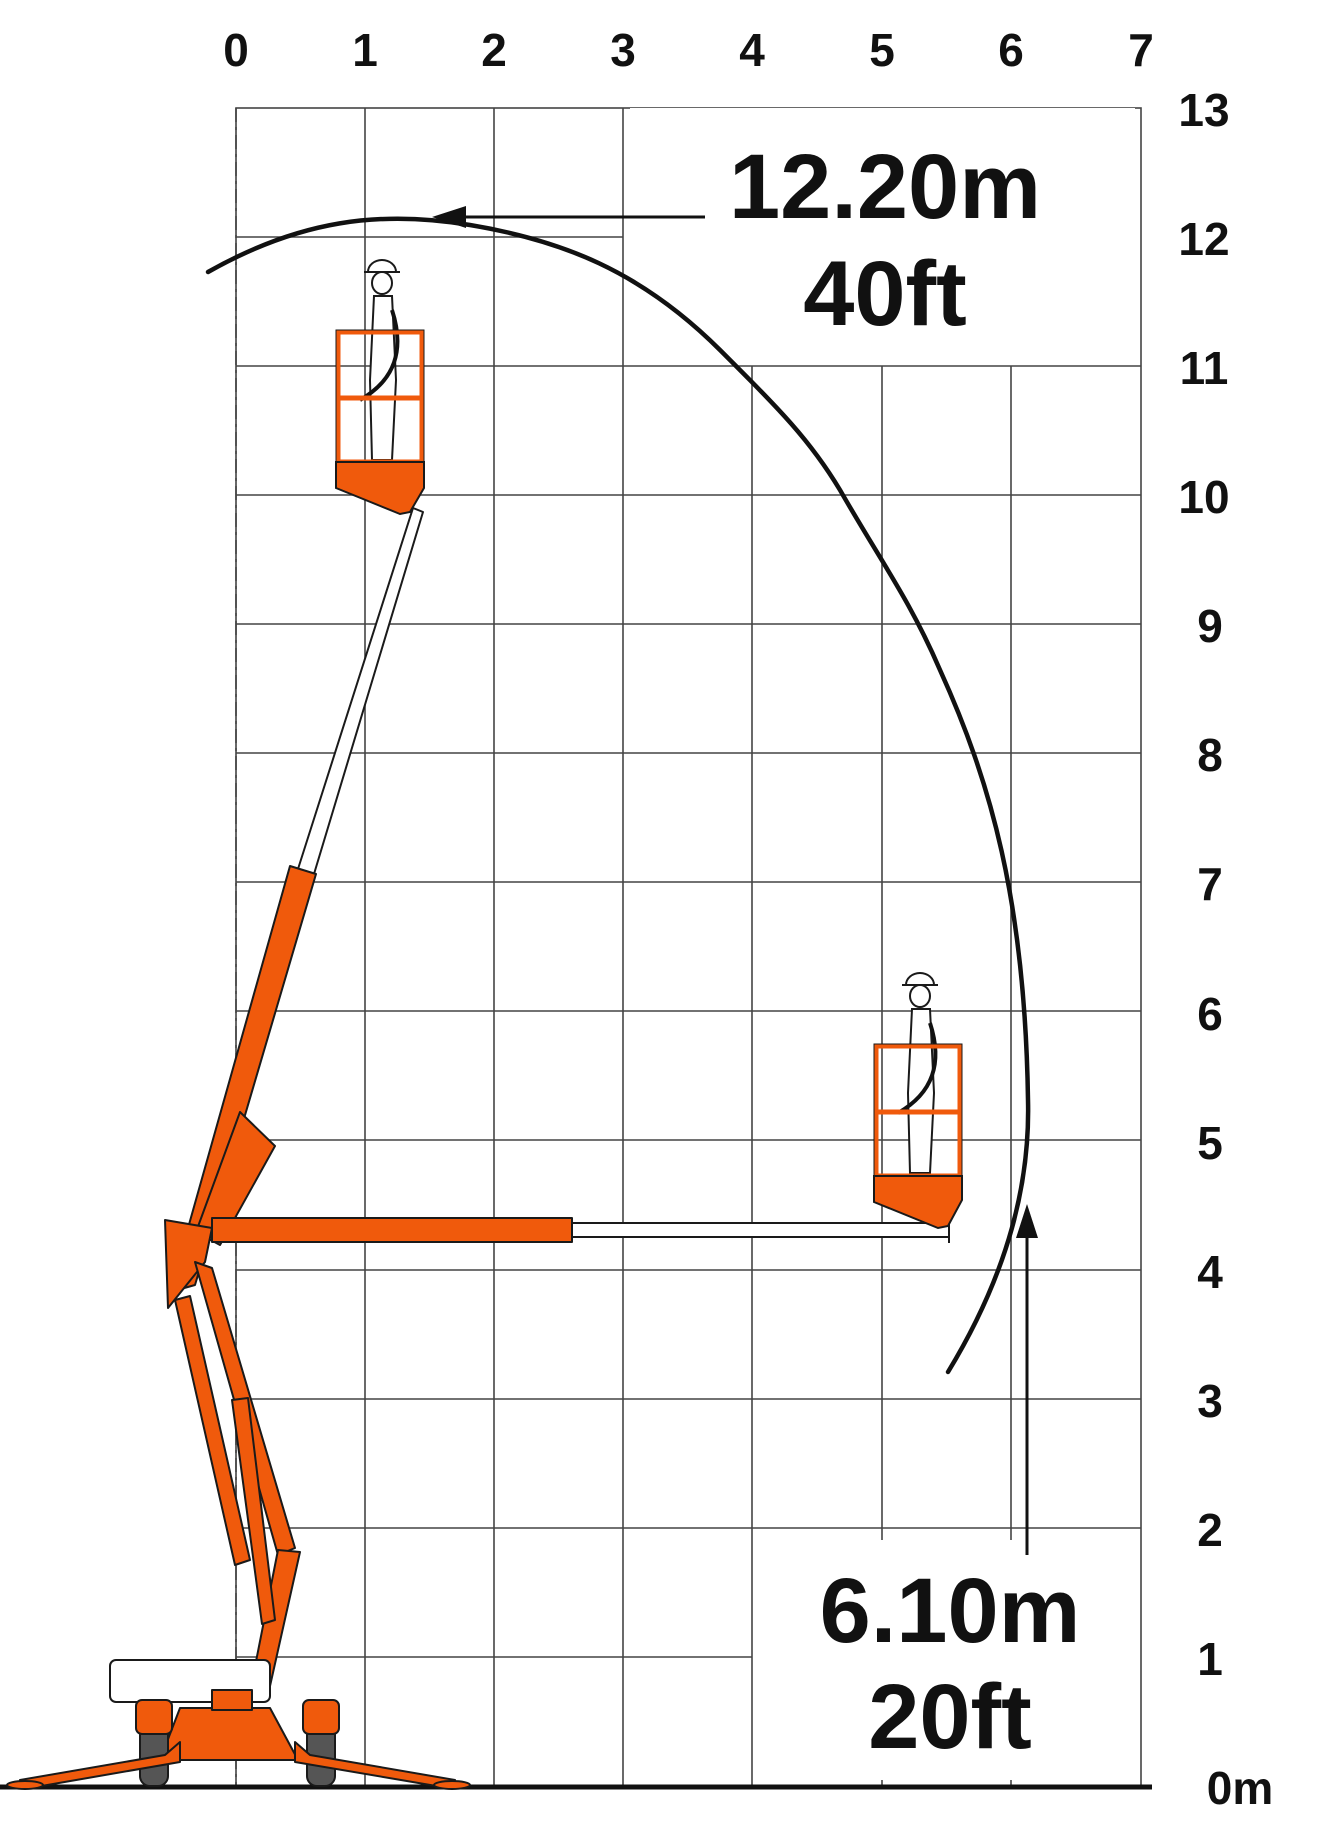 Image resolution: width=1322 pixels, height=1834 pixels. What do you see at coordinates (623, 50) in the screenshot?
I see `x-tick-3: 3` at bounding box center [623, 50].